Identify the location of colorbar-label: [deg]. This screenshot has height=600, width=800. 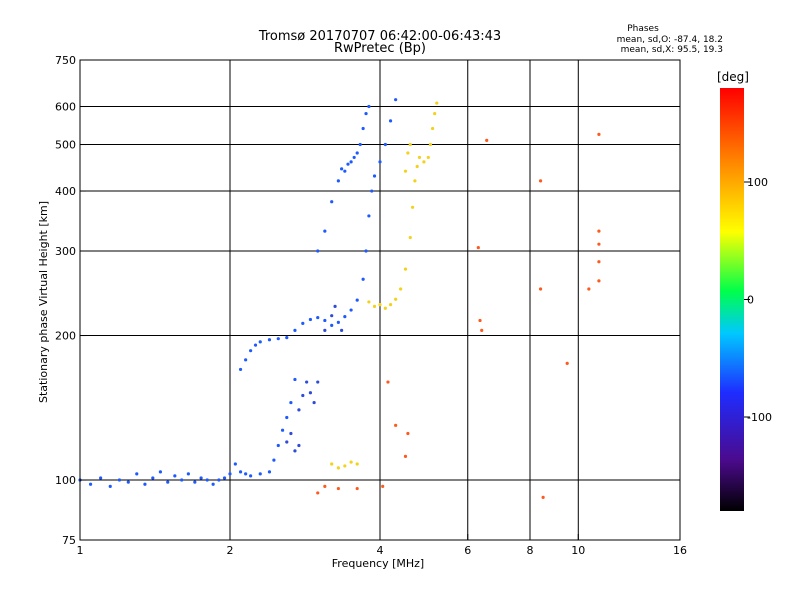
(733, 77).